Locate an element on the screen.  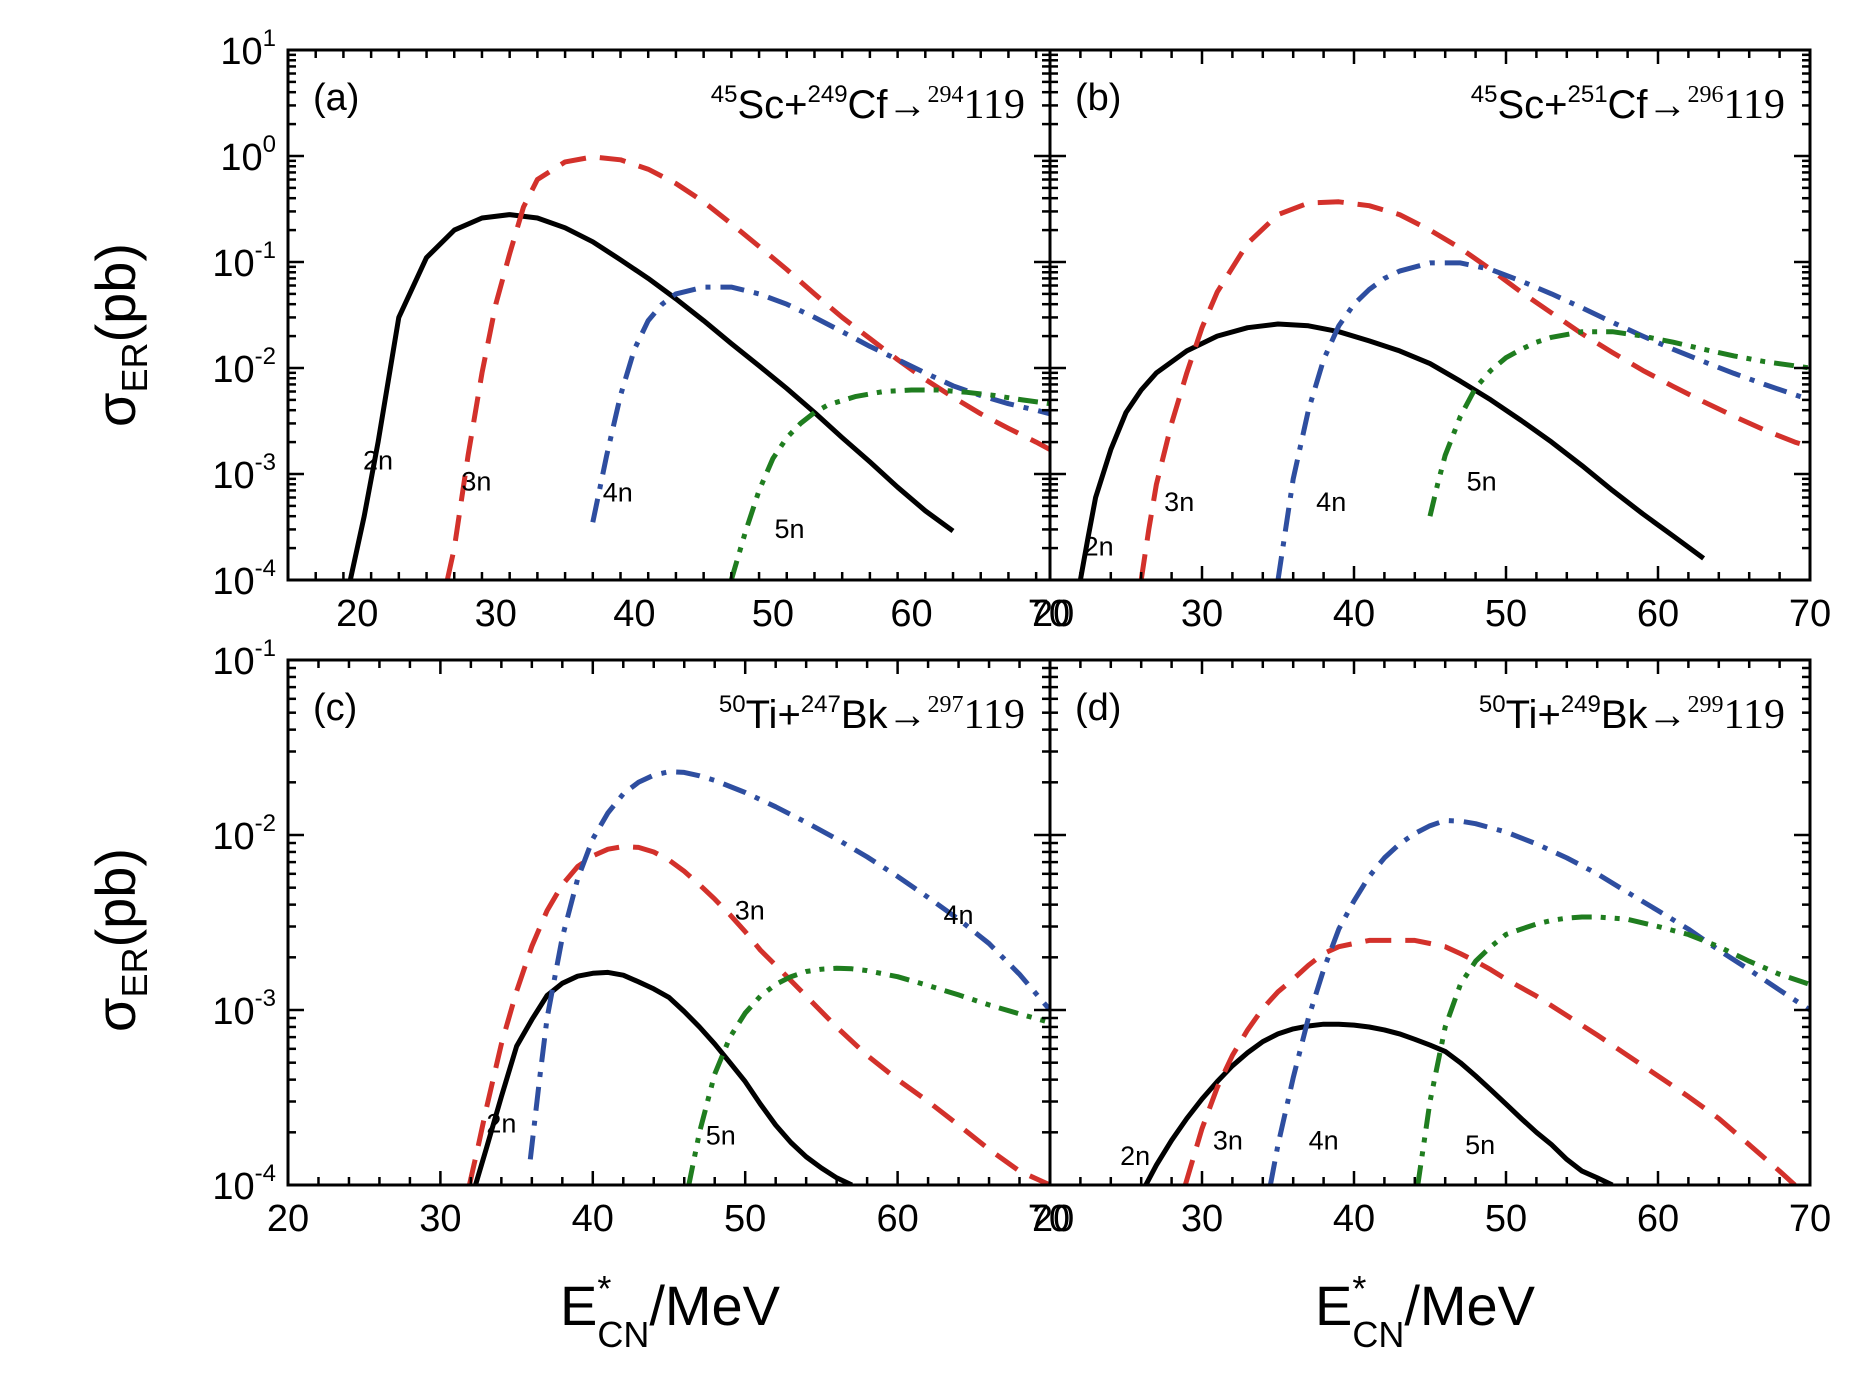
x-axis-title-right: E* CN/MeV is located at coordinates (1425, 1311).